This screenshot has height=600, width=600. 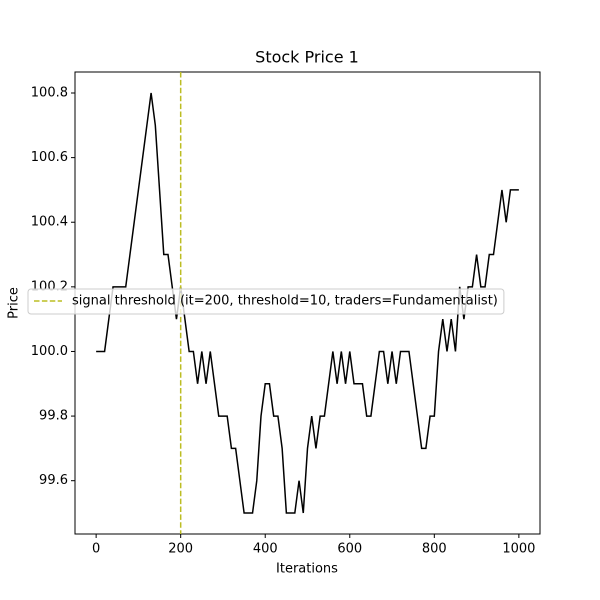 What do you see at coordinates (349, 549) in the screenshot?
I see `x-tick-label: 600` at bounding box center [349, 549].